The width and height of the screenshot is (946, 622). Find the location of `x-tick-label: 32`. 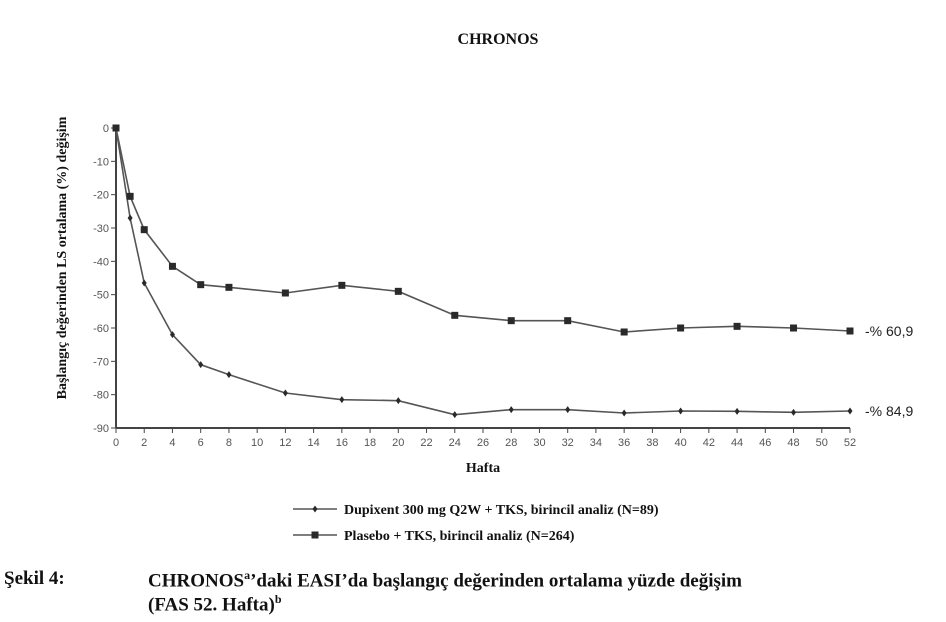

x-tick-label: 32 is located at coordinates (568, 443).